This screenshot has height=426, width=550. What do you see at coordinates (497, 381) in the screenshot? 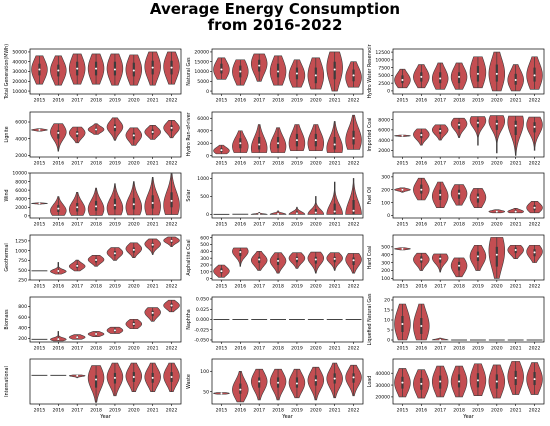
I see `violin-load-2020` at bounding box center [497, 381].